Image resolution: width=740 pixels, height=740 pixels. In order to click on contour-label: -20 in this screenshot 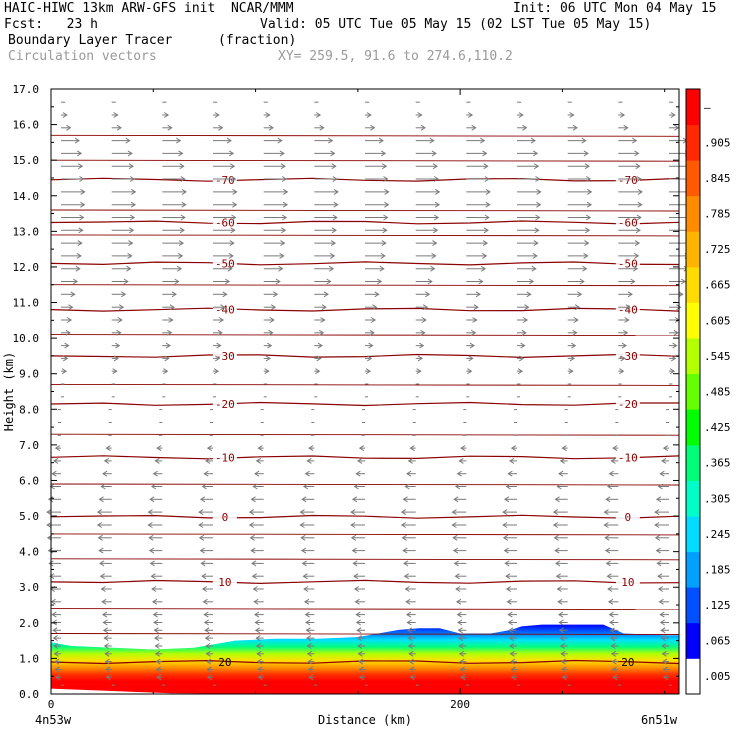, I will do `click(225, 404)`.